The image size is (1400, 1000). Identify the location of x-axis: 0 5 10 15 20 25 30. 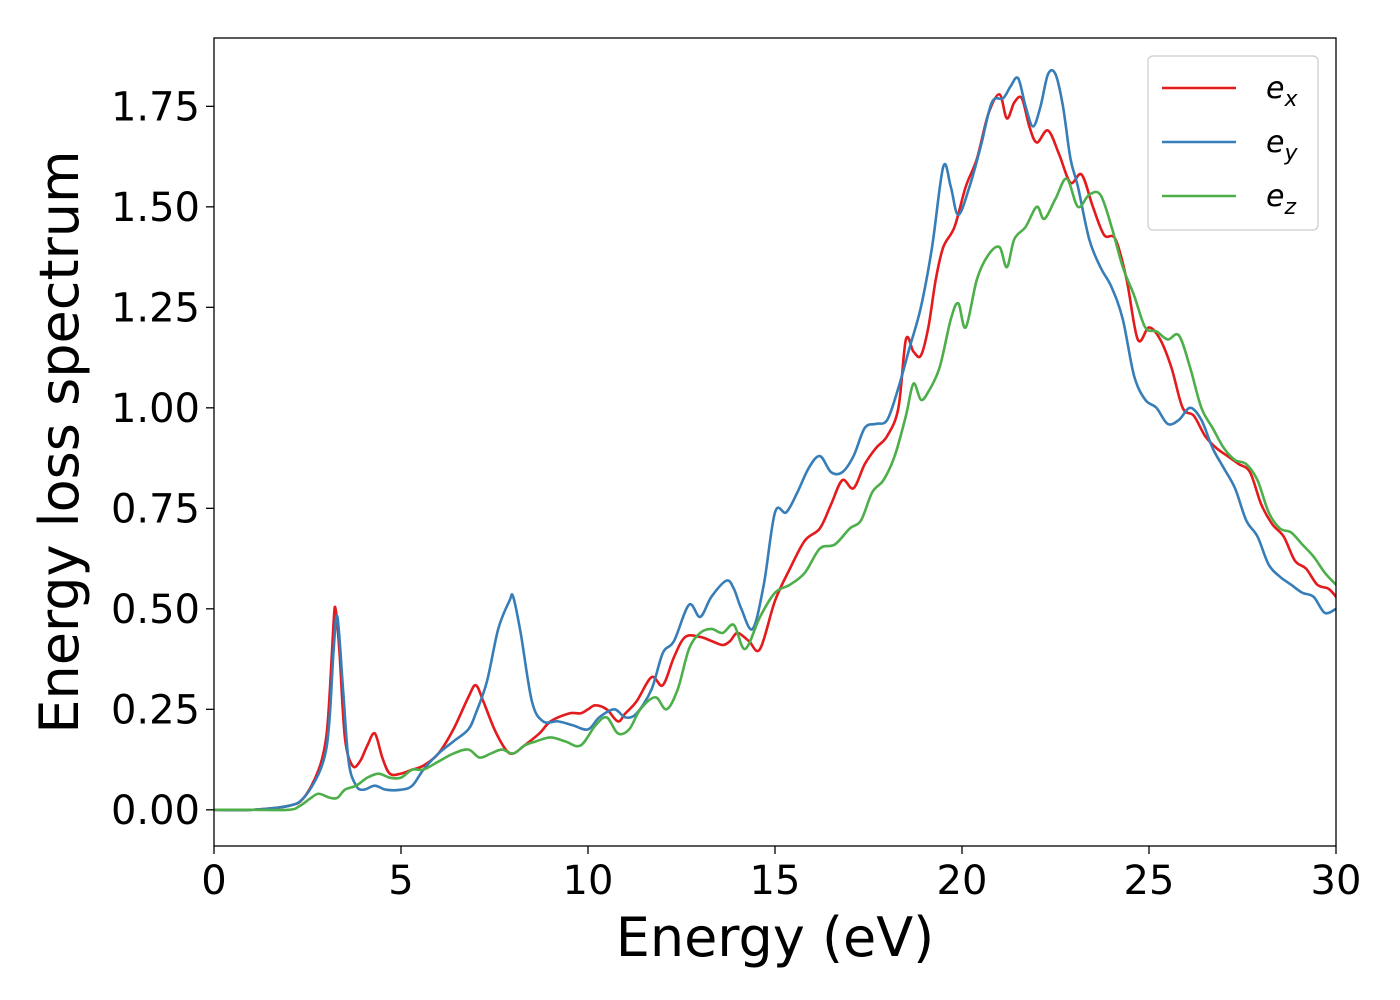
(781, 875).